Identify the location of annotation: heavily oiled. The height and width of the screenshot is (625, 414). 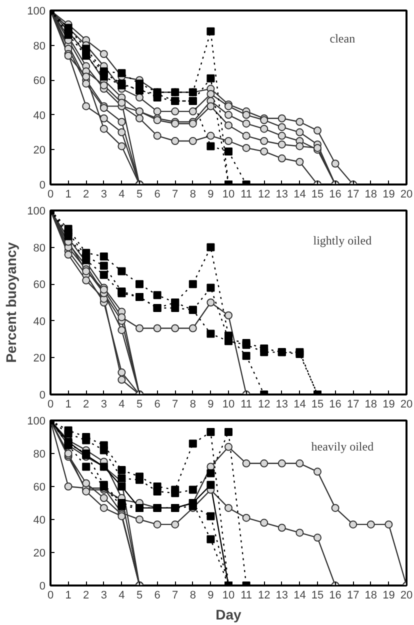
(342, 447).